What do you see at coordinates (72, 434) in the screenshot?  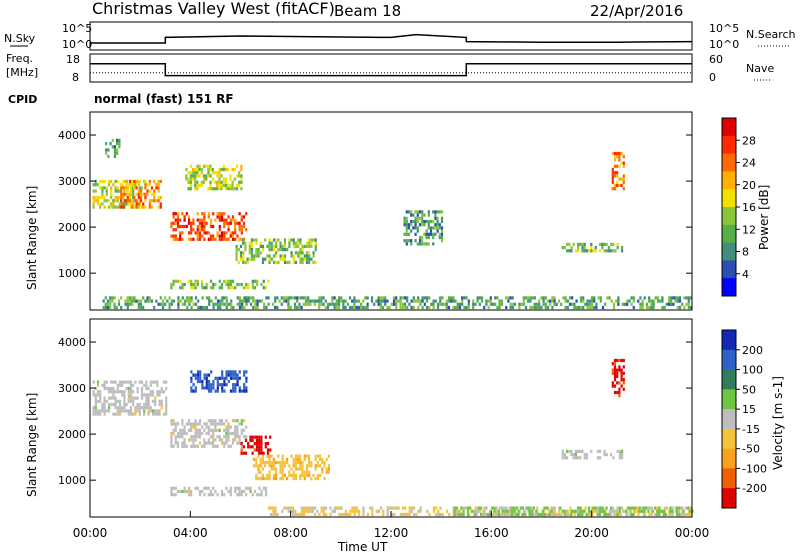 I see `velocity-ytick-label: 2000` at bounding box center [72, 434].